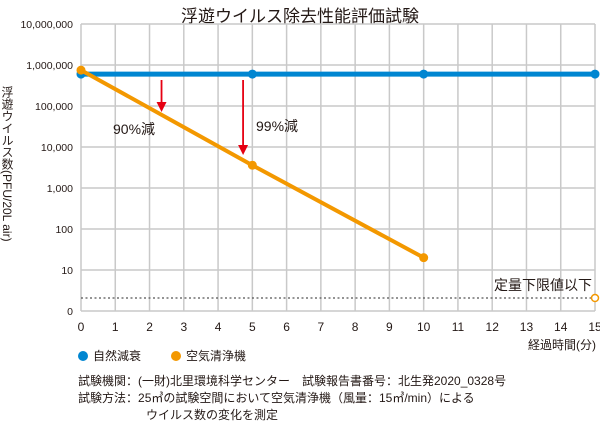 The height and width of the screenshot is (428, 600). I want to click on method-label: 試験方法：, so click(108, 398).